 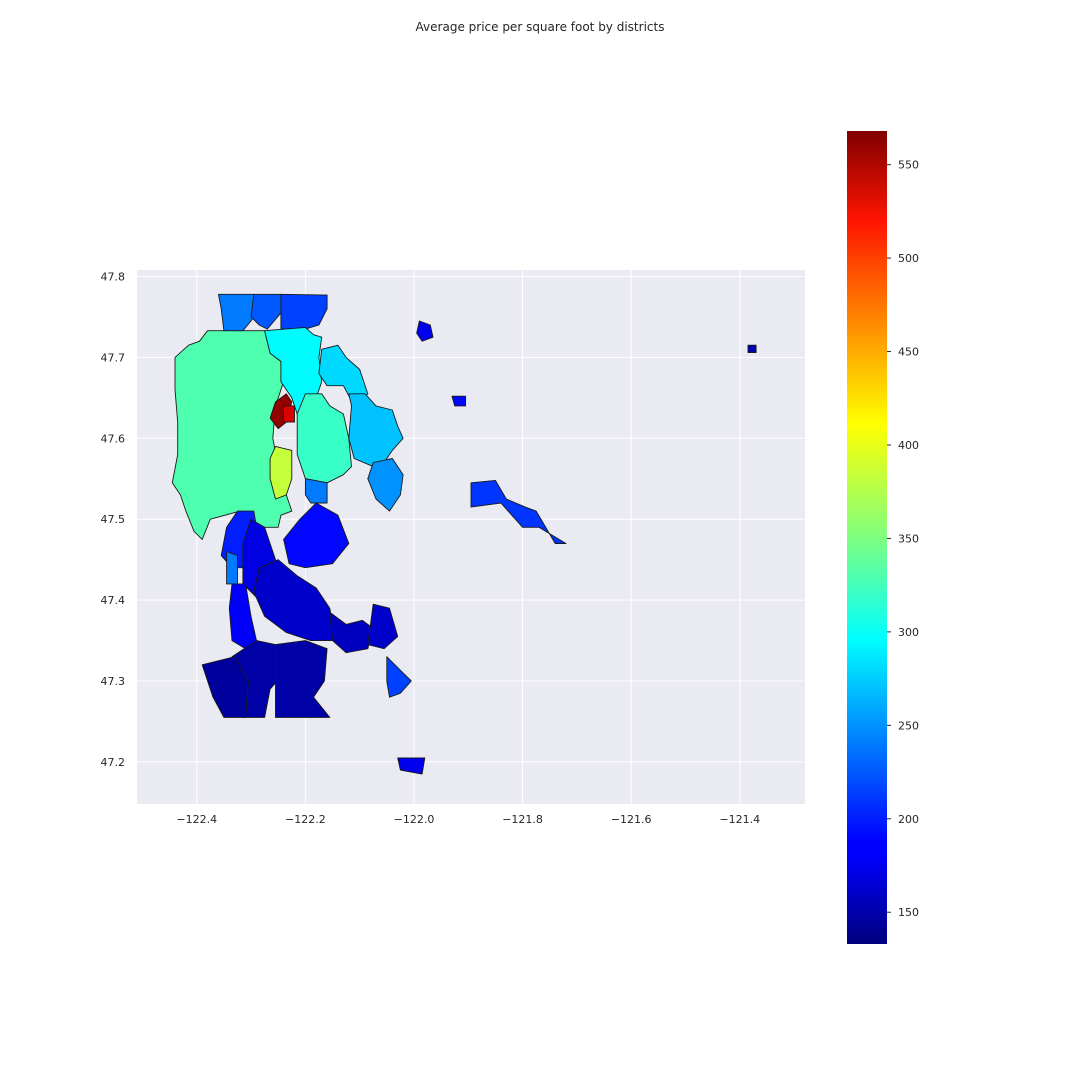 What do you see at coordinates (113, 762) in the screenshot?
I see `y-tick-label: 47.2` at bounding box center [113, 762].